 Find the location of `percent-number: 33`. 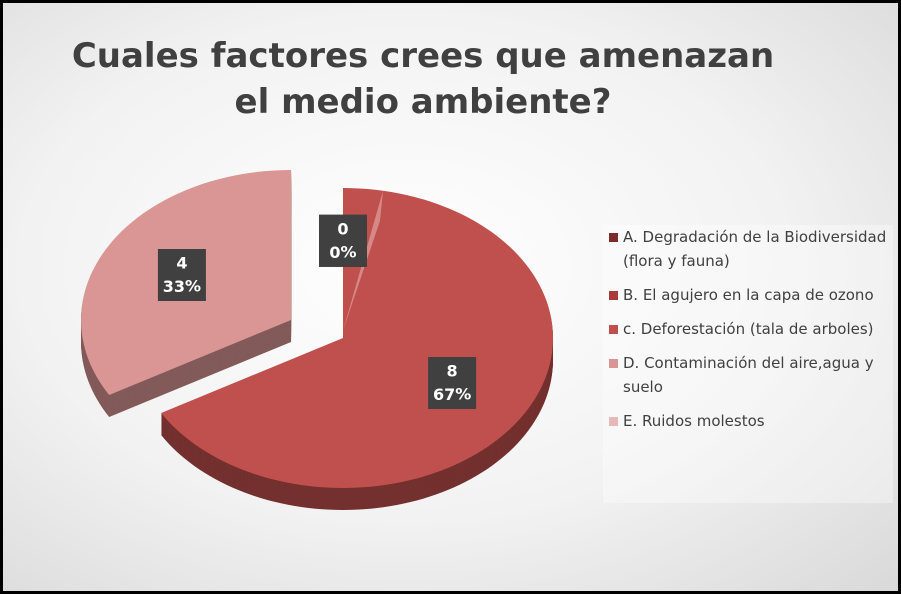

percent-number: 33 is located at coordinates (174, 286).